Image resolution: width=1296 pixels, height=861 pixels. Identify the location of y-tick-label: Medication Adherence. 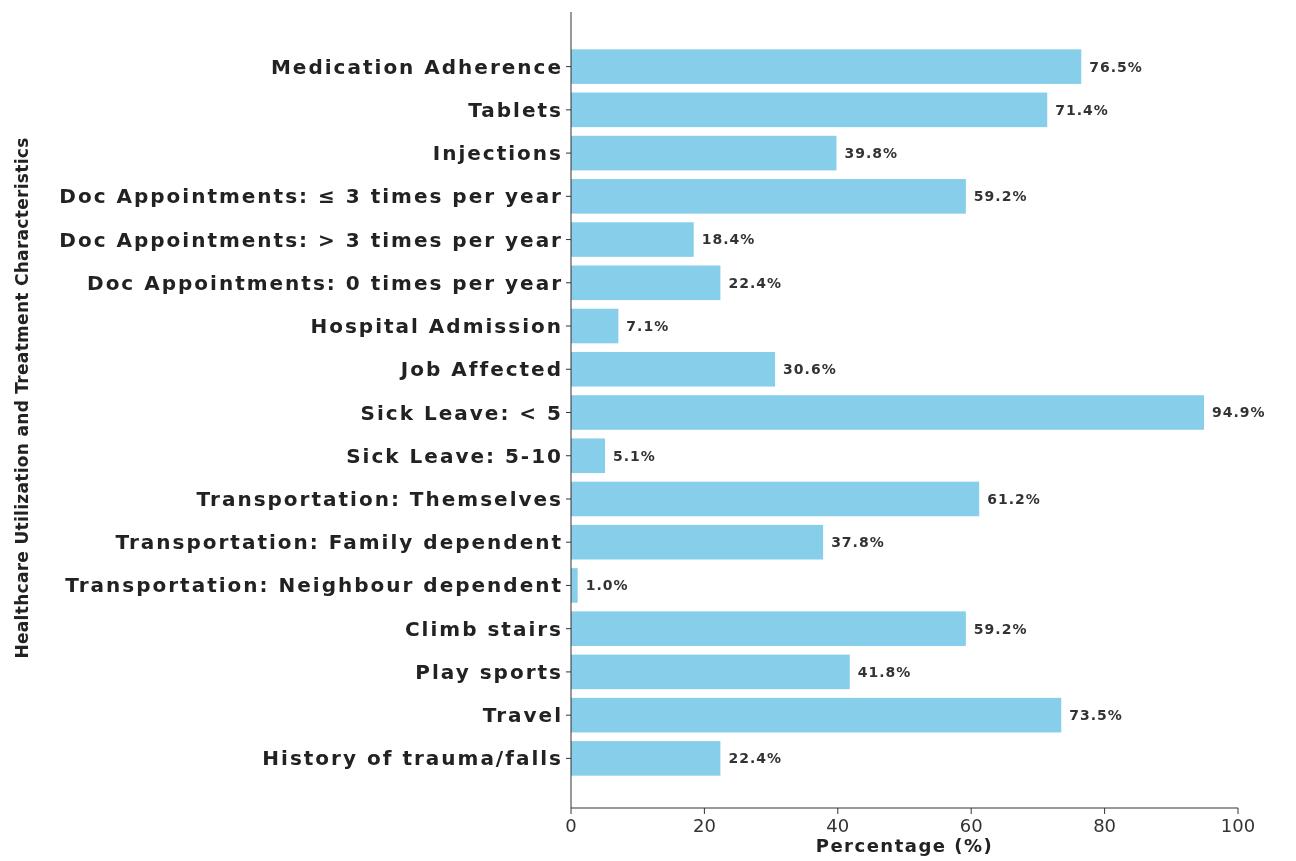
(416, 66).